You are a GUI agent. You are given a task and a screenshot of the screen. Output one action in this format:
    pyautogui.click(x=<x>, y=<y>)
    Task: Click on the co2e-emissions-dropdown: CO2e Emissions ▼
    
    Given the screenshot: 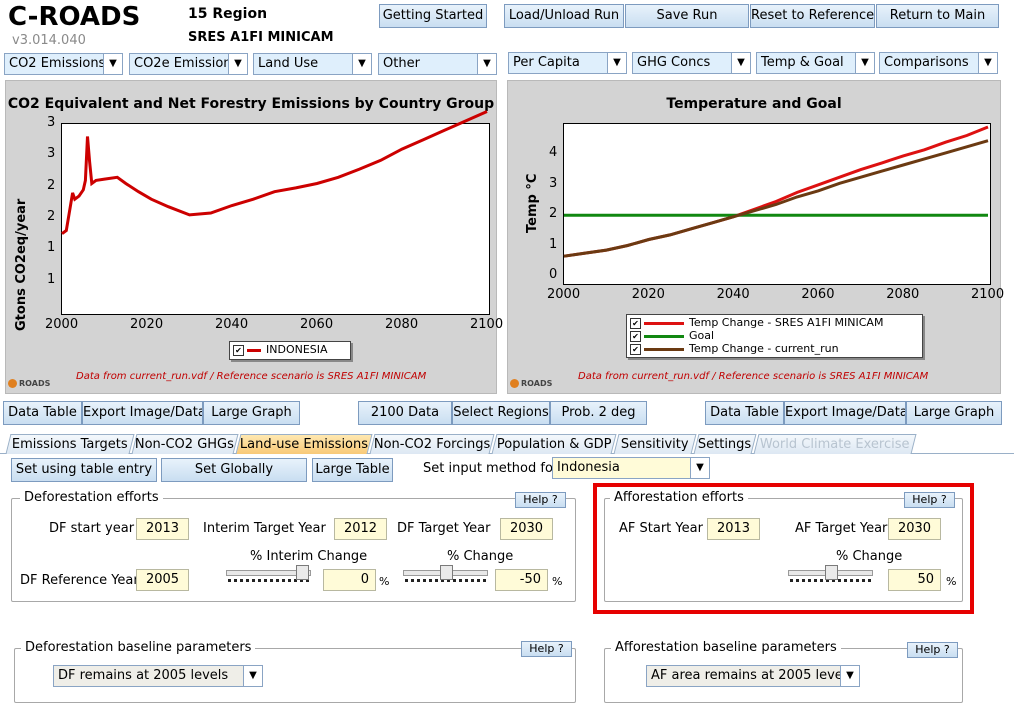 What is the action you would take?
    pyautogui.click(x=188, y=64)
    